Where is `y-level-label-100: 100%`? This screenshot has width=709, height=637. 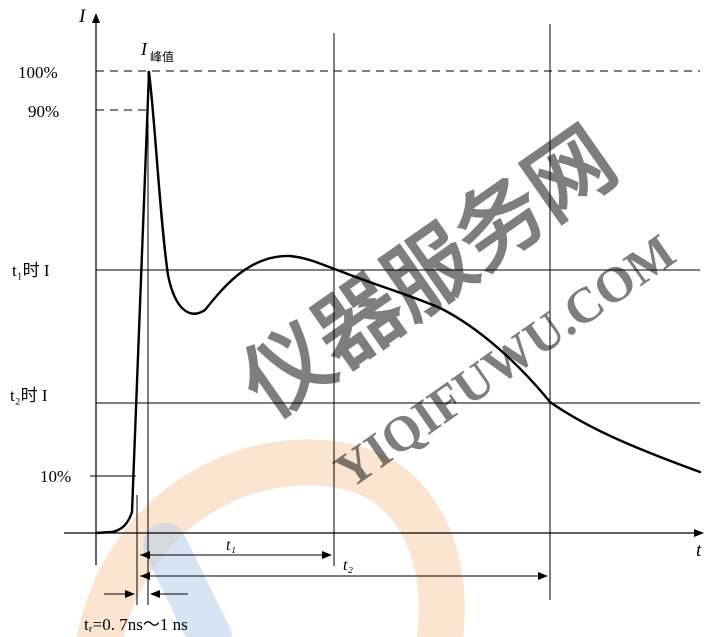 y-level-label-100: 100% is located at coordinates (38, 72).